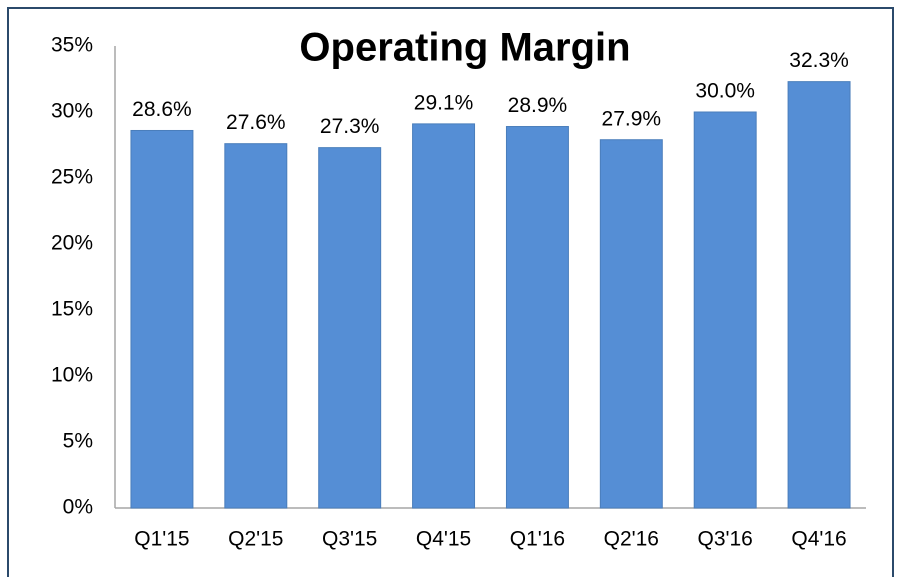 Image resolution: width=900 pixels, height=582 pixels. What do you see at coordinates (72, 375) in the screenshot?
I see `y-tick-label: 10%` at bounding box center [72, 375].